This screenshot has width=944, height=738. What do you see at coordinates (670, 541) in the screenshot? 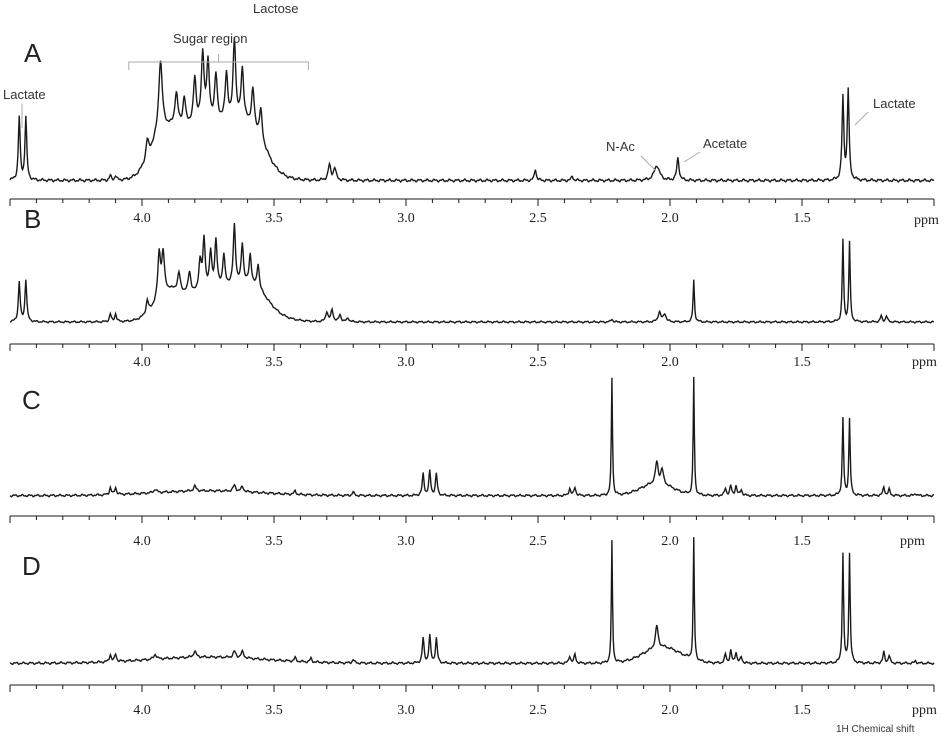
I see `panel-c-tick-label: 2.0` at bounding box center [670, 541].